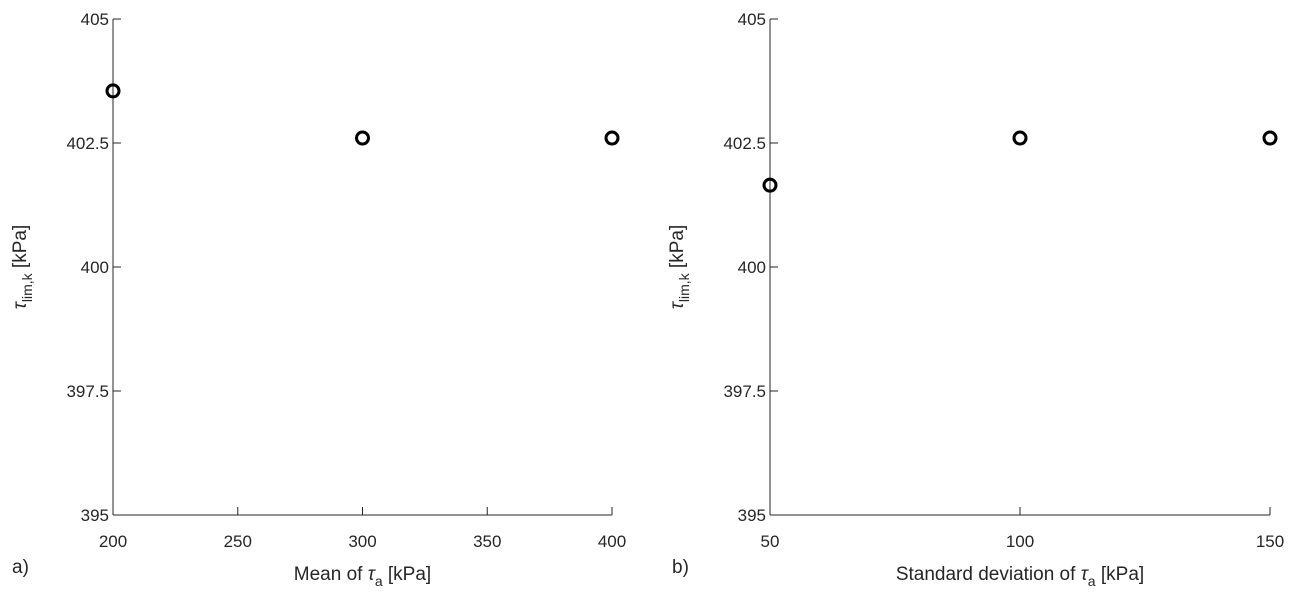  What do you see at coordinates (20, 567) in the screenshot?
I see `panel-label: a)` at bounding box center [20, 567].